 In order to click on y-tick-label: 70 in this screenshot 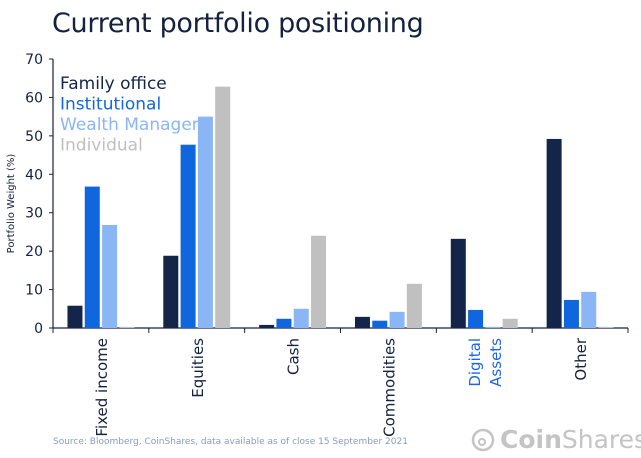, I will do `click(34, 60)`.